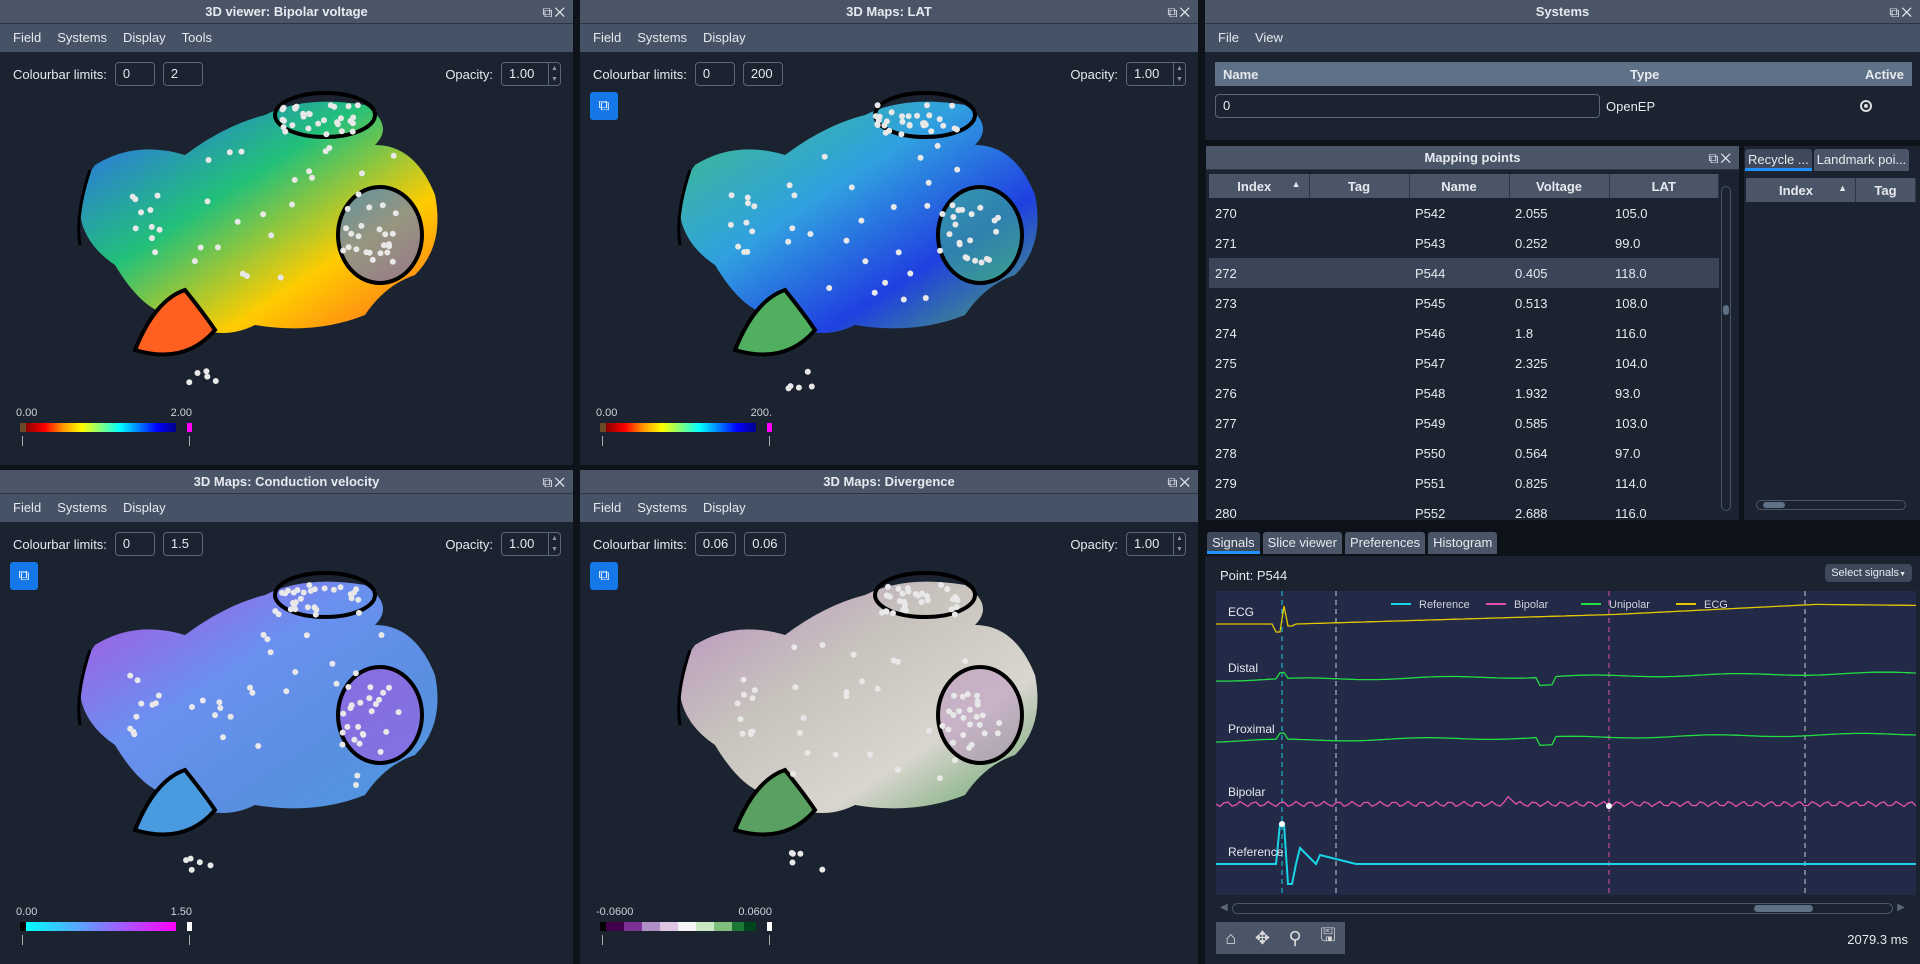 Image resolution: width=1920 pixels, height=964 pixels. What do you see at coordinates (1282, 824) in the screenshot?
I see `reference-marker` at bounding box center [1282, 824].